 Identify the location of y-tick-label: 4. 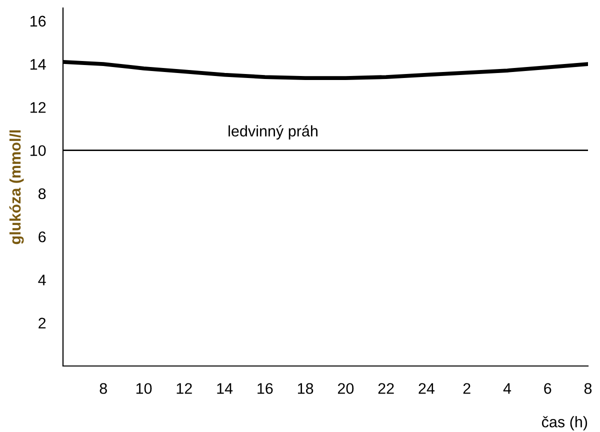
(42, 280).